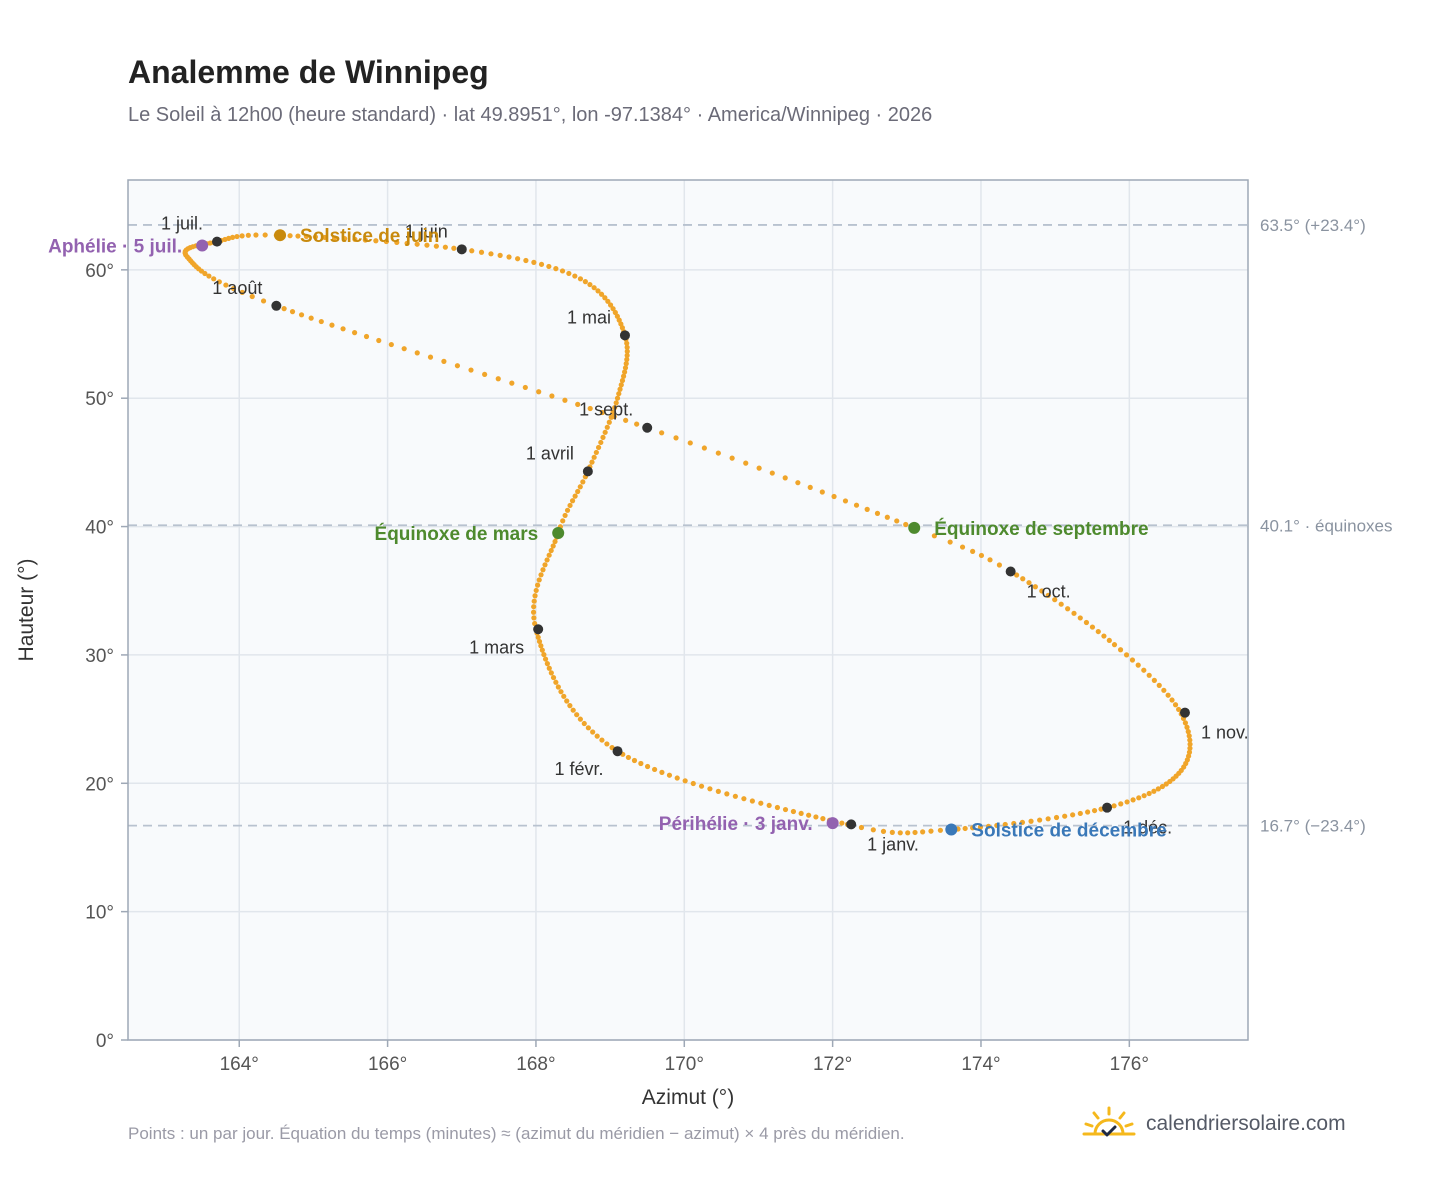  I want to click on special-point-label: Périhélie · 3 janv., so click(736, 824).